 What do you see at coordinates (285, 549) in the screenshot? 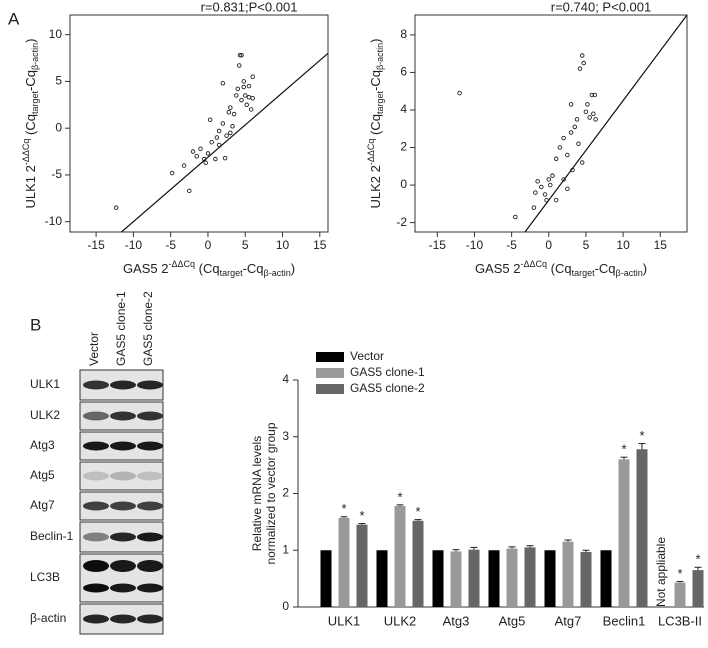
I see `y-tick-label: 1` at bounding box center [285, 549].